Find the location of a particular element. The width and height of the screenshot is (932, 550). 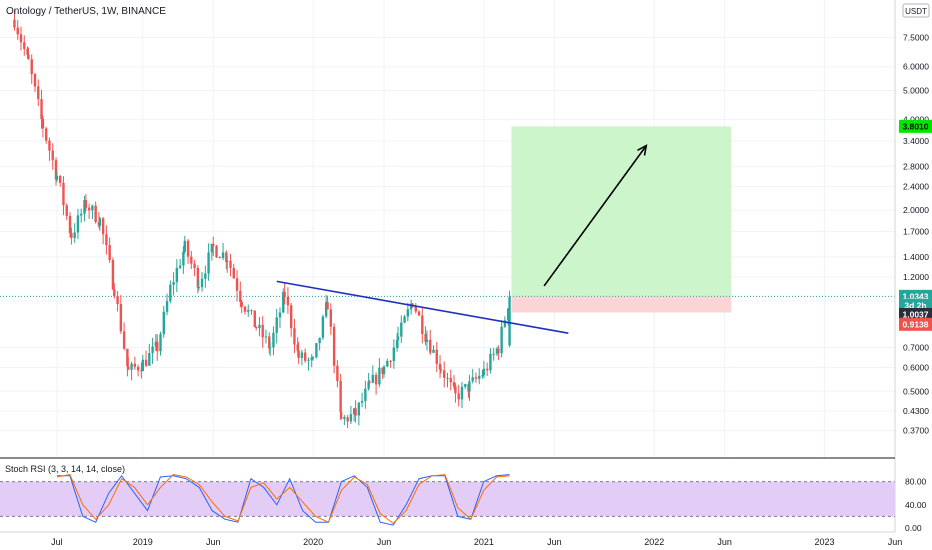

x-tick-label: 2023 is located at coordinates (825, 542).